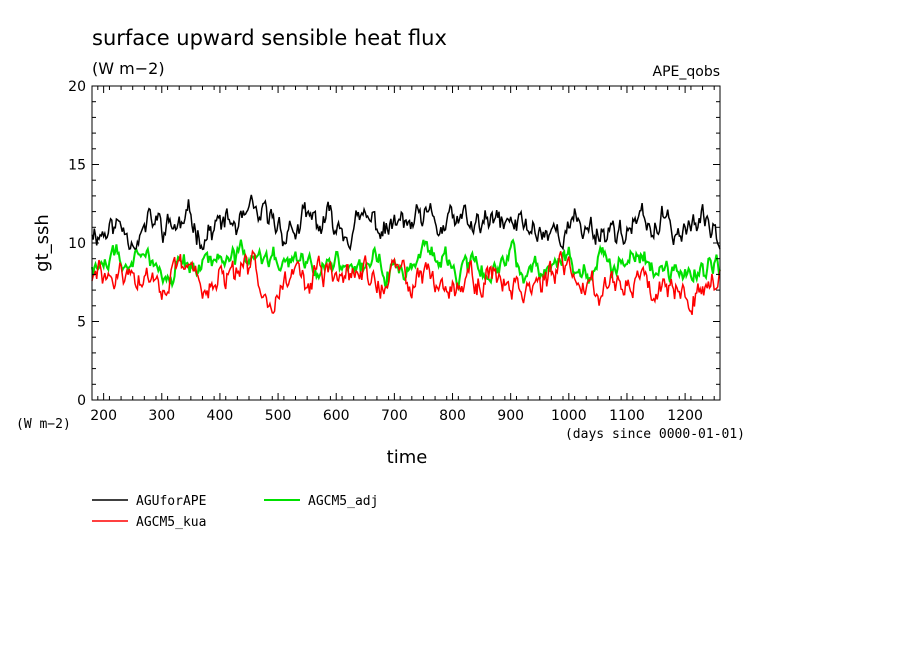 Image resolution: width=904 pixels, height=654 pixels. Describe the element at coordinates (685, 416) in the screenshot. I see `x-tick-label: 1200` at that location.